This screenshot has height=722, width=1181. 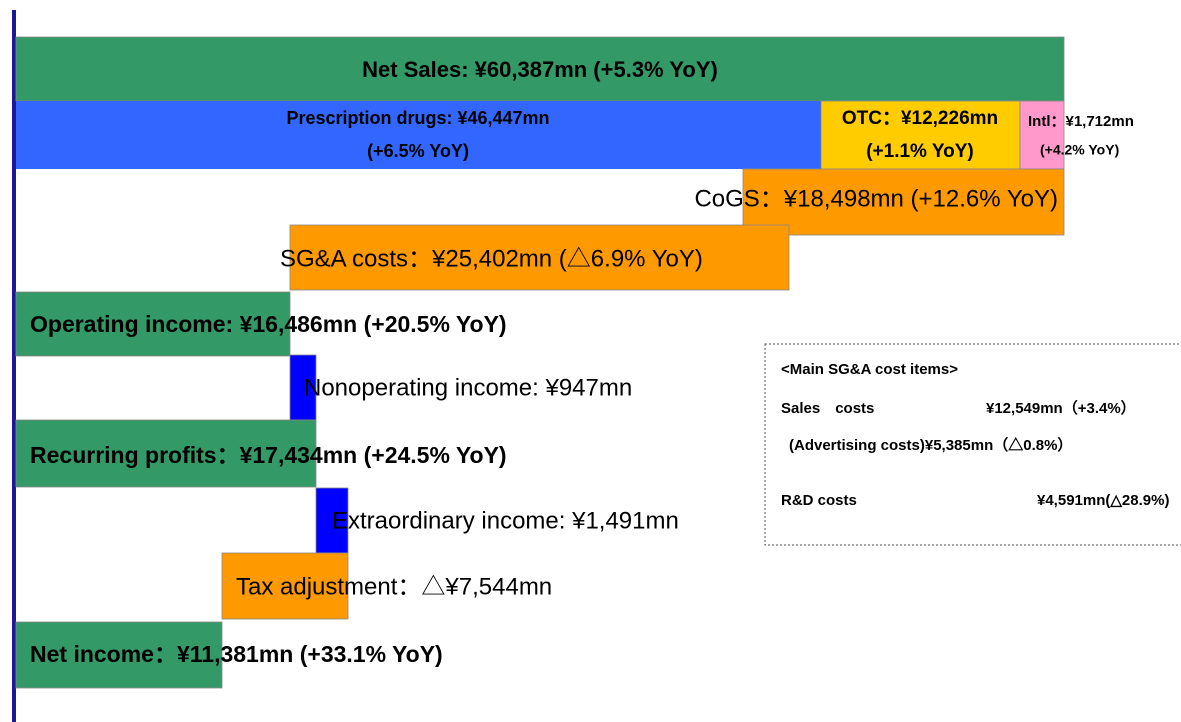 What do you see at coordinates (869, 369) in the screenshot?
I see `sga-box-title: <Main SG&A cost items>` at bounding box center [869, 369].